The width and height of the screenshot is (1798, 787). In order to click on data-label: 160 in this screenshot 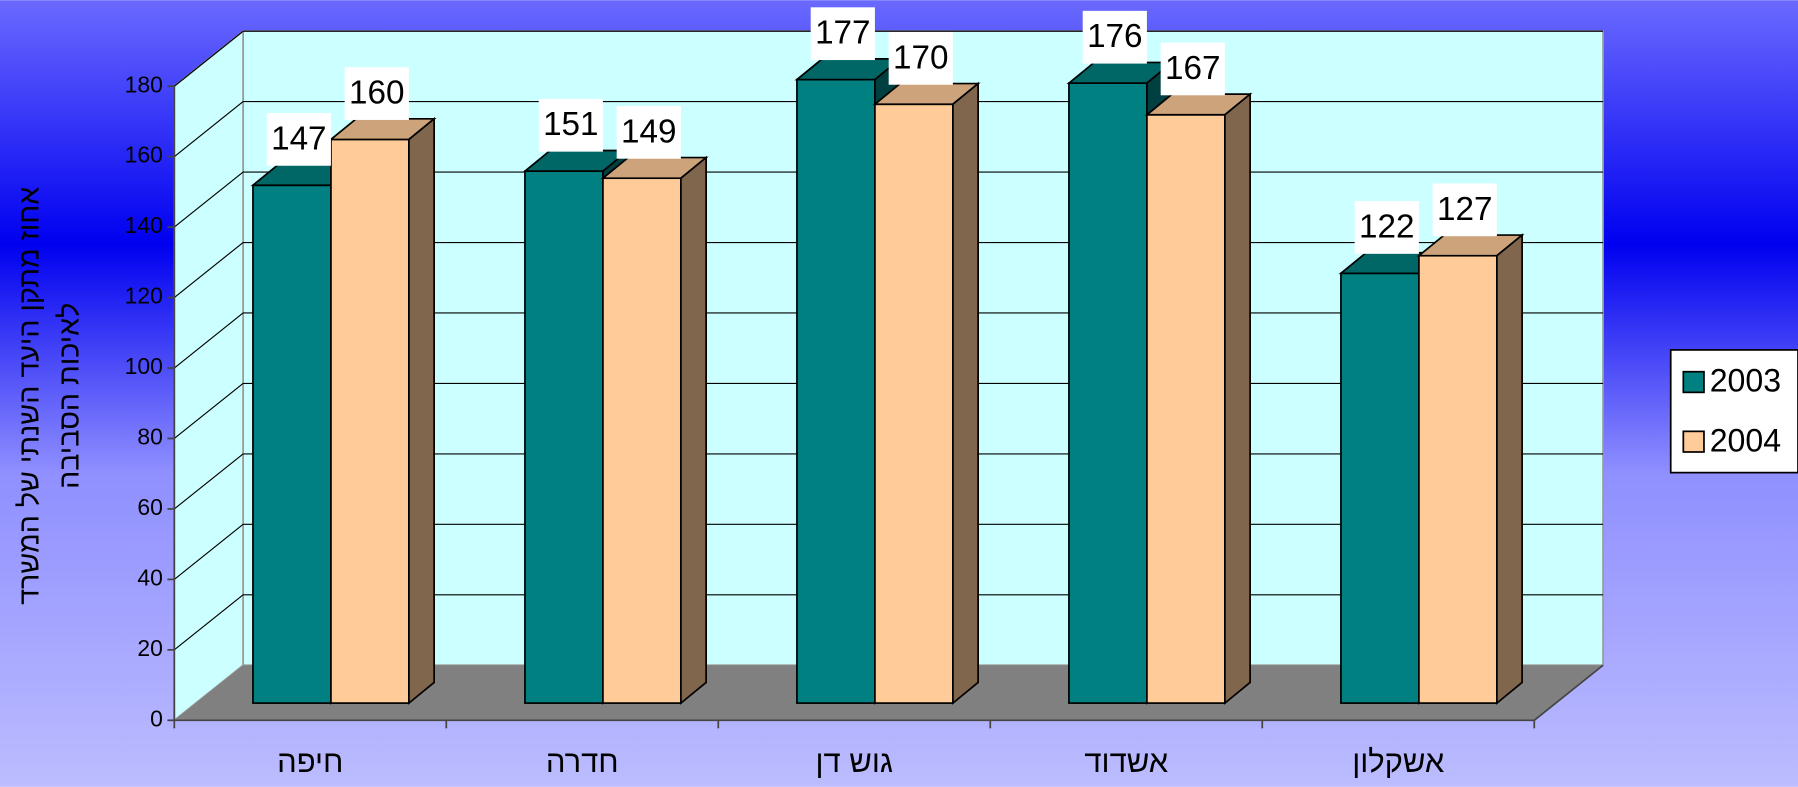, I will do `click(376, 93)`.